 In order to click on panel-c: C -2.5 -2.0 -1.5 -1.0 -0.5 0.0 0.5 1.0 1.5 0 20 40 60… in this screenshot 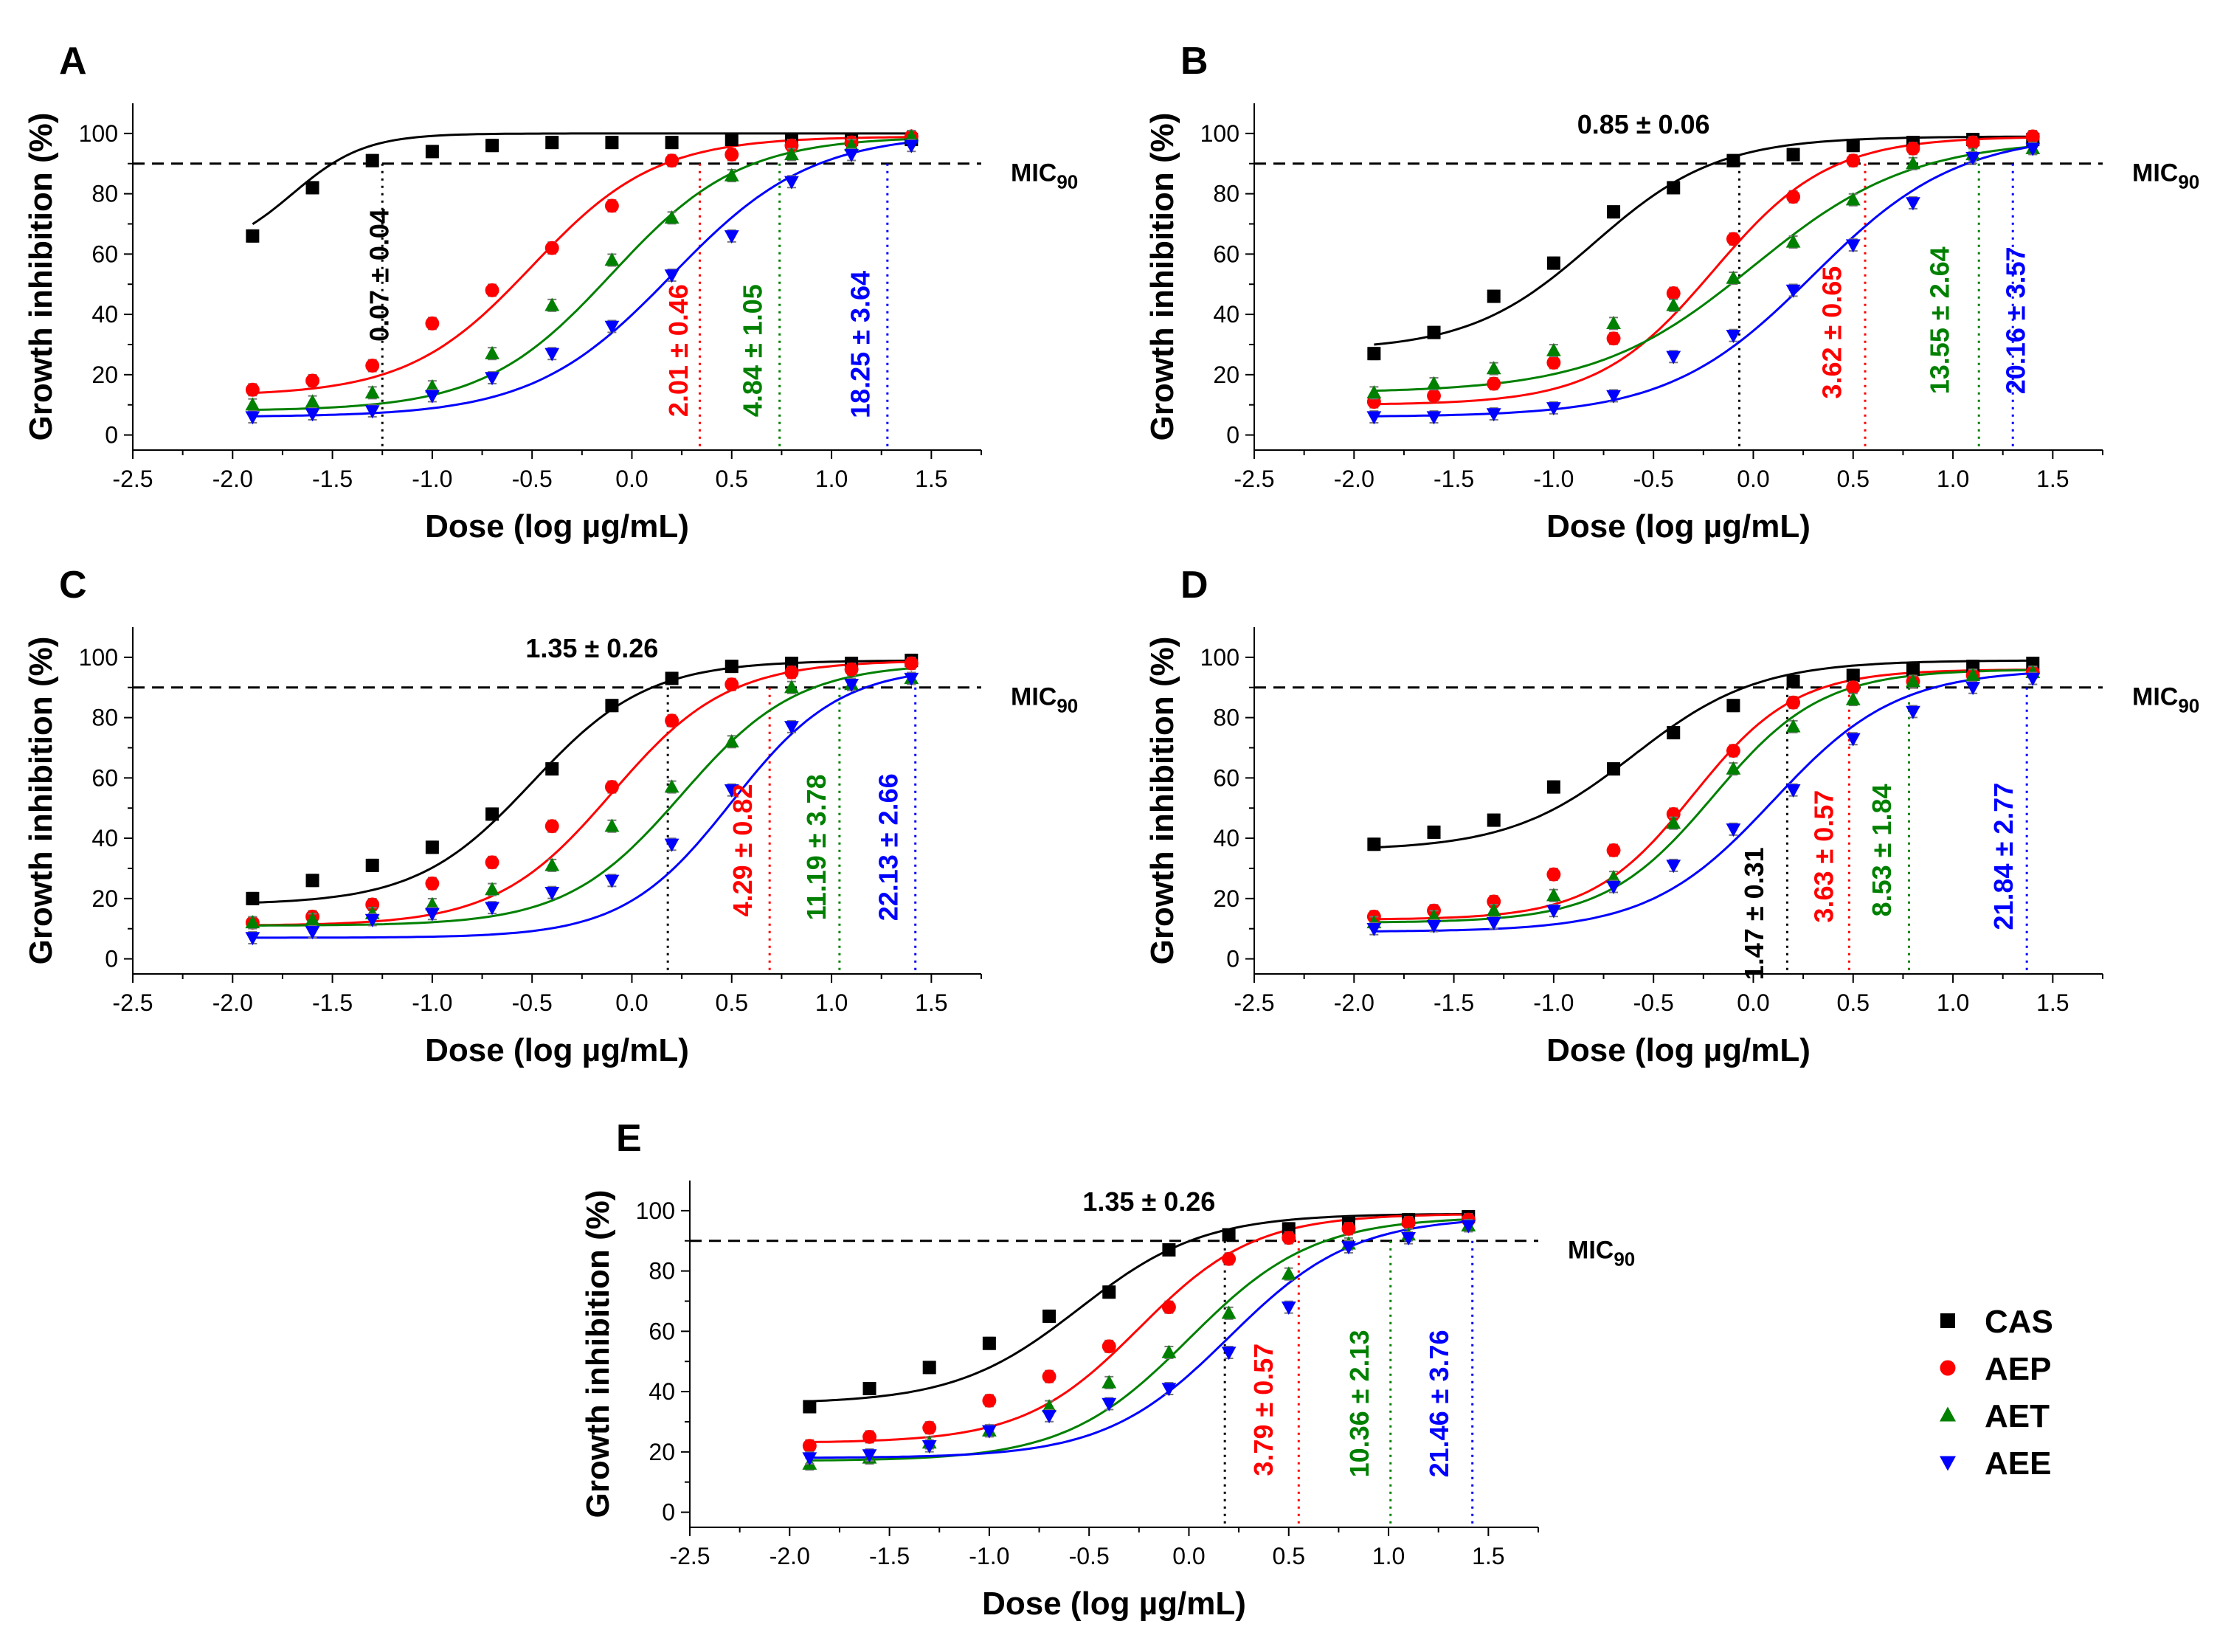, I will do `click(550, 816)`.